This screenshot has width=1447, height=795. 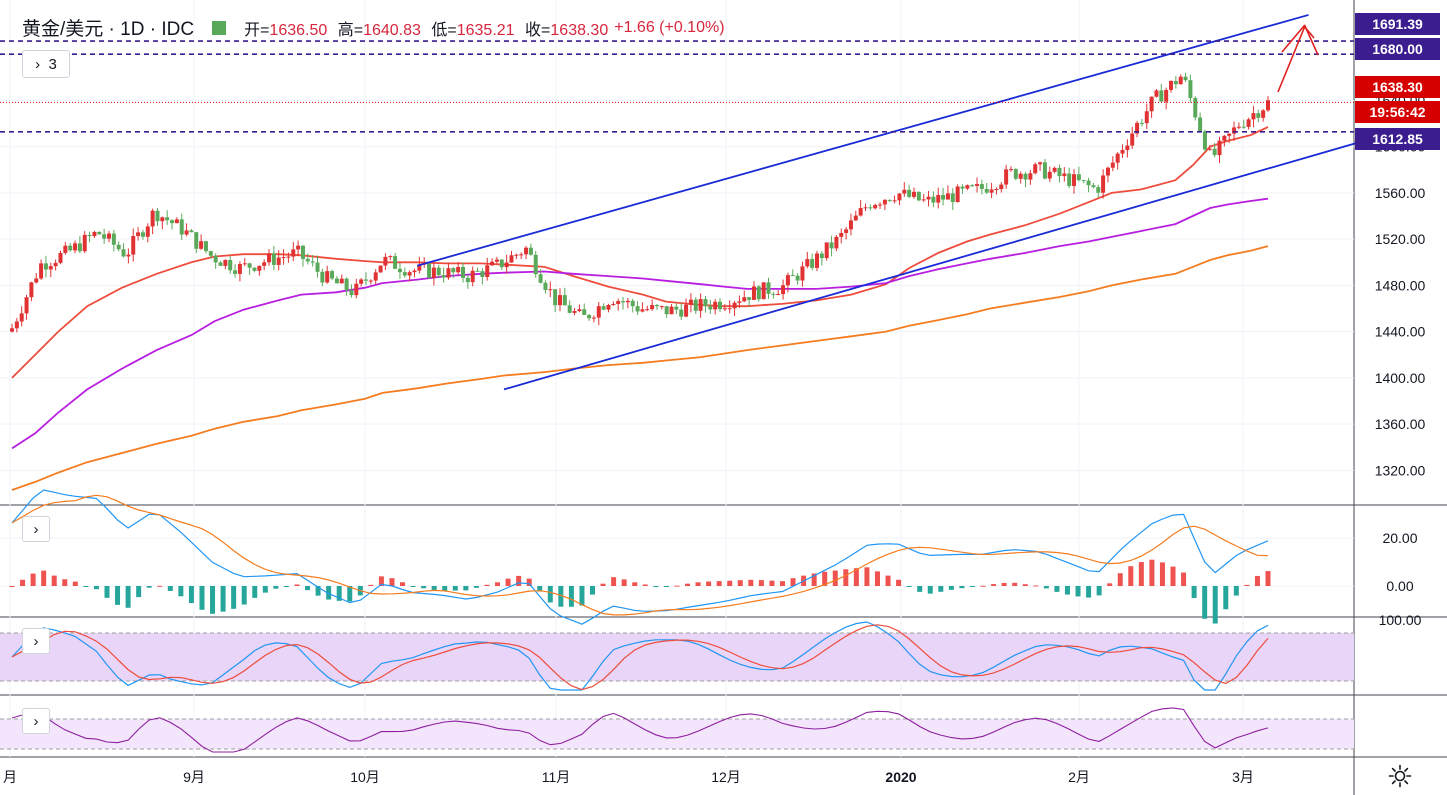 What do you see at coordinates (392, 30) in the screenshot?
I see `high-value: 1640.83` at bounding box center [392, 30].